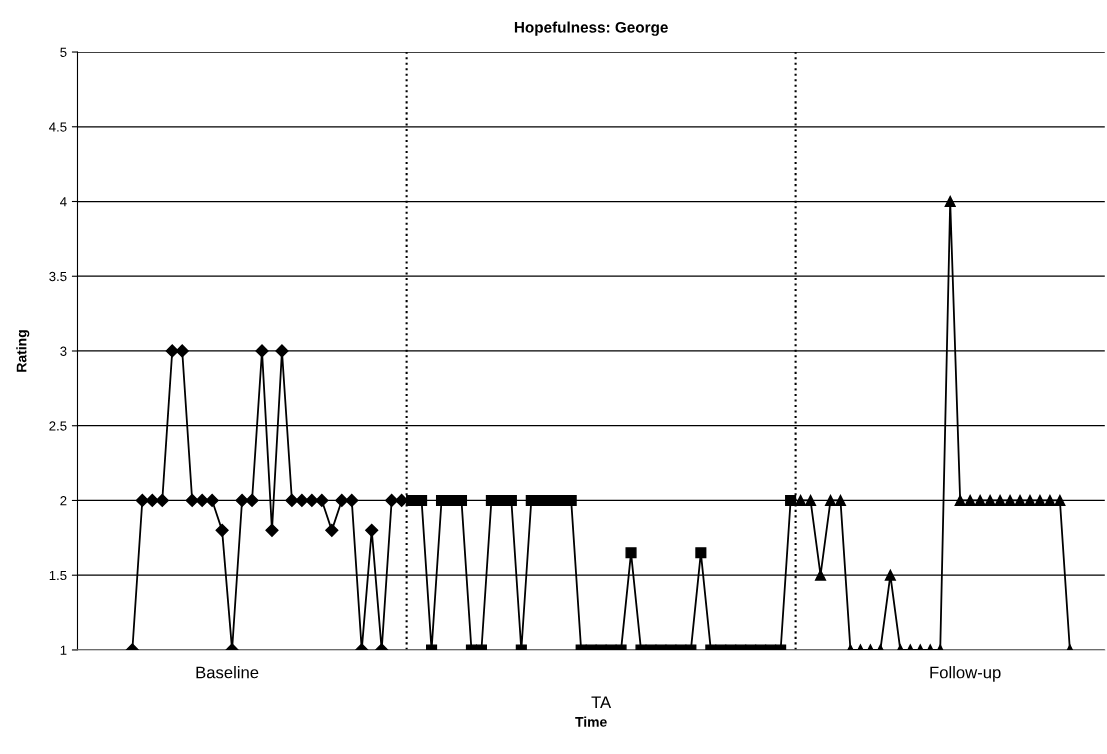  What do you see at coordinates (63, 202) in the screenshot?
I see `y-tick-label: 4` at bounding box center [63, 202].